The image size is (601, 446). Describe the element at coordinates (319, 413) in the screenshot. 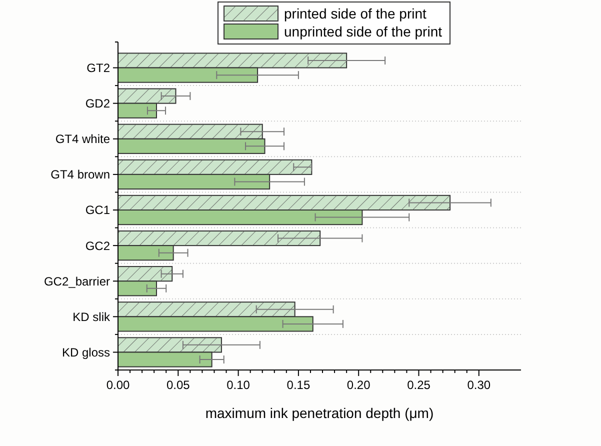

I see `x-axis-title: maximum ink penetration depth (μm)` at that location.